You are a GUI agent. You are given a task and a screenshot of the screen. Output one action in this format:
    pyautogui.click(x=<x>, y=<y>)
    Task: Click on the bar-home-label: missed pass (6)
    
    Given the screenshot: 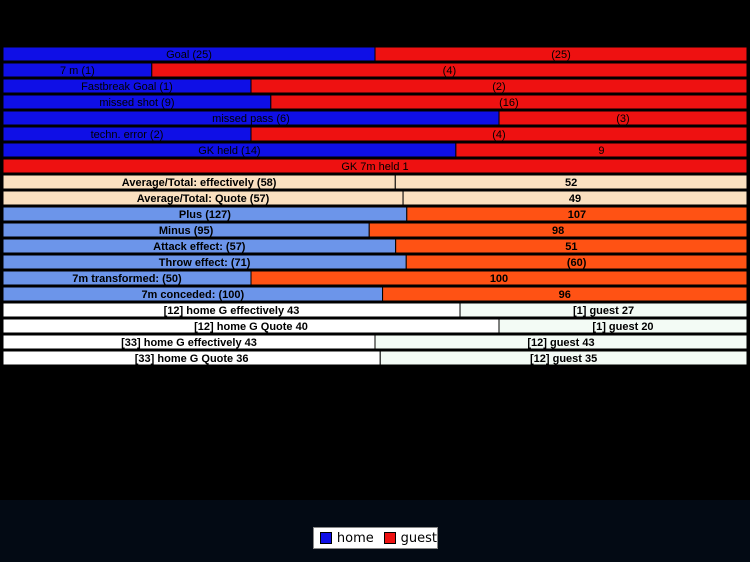 What is the action you would take?
    pyautogui.click(x=251, y=119)
    